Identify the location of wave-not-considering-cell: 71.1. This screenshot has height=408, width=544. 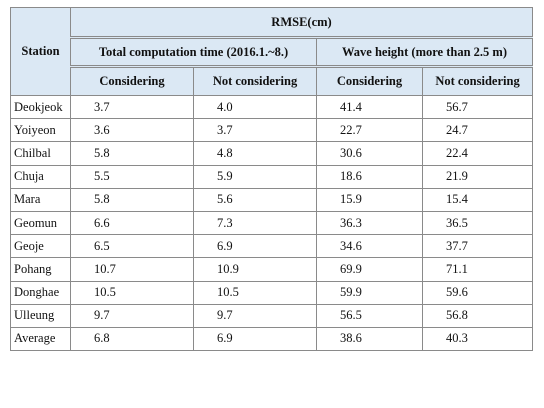
(477, 269).